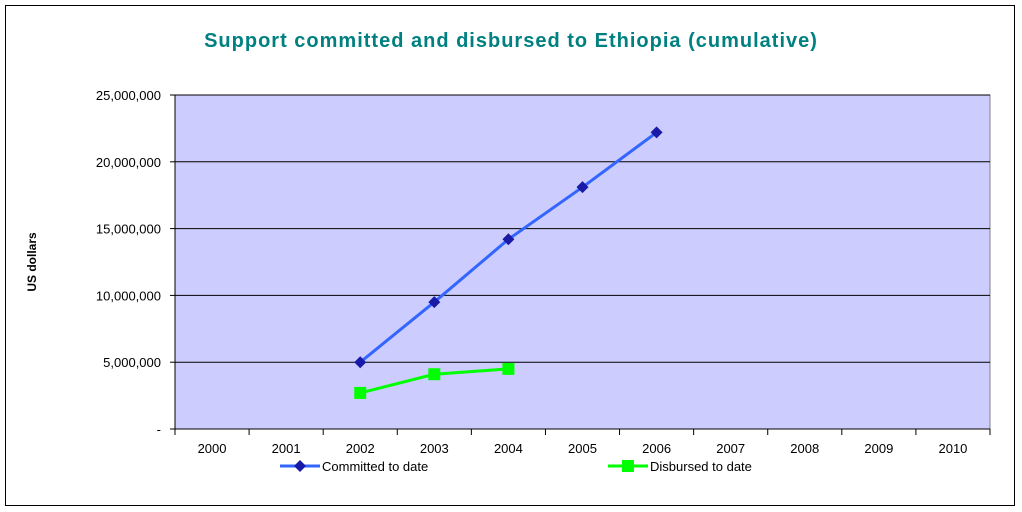 Image resolution: width=1022 pixels, height=512 pixels. Describe the element at coordinates (701, 466) in the screenshot. I see `legend-label-disbursed-to-date: Disbursed to date` at that location.